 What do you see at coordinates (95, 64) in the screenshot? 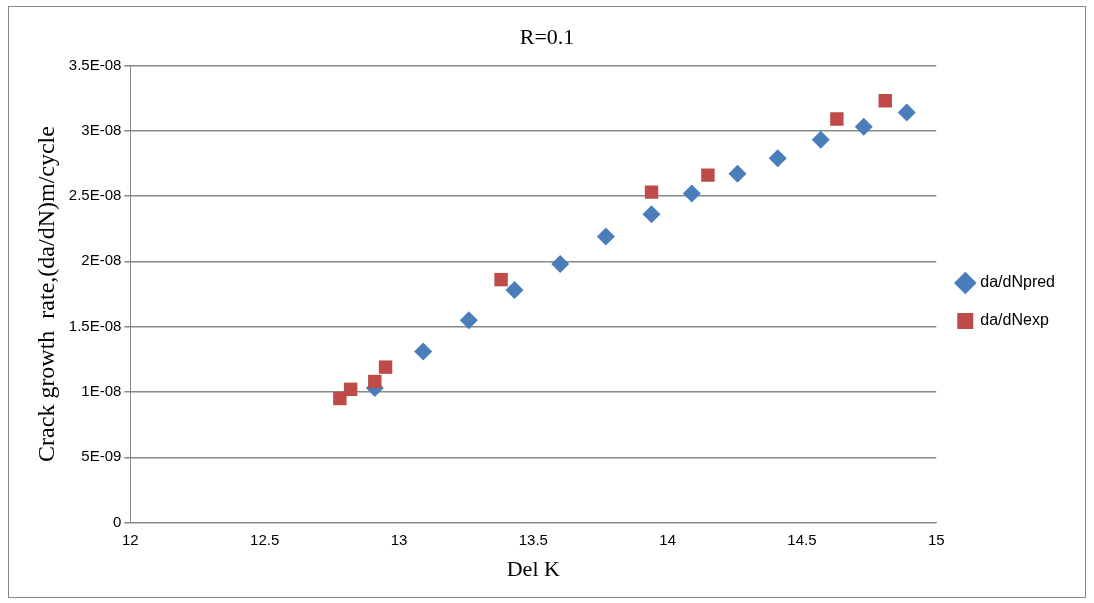
I see `y-tick-label: 3.5E-08` at bounding box center [95, 64].